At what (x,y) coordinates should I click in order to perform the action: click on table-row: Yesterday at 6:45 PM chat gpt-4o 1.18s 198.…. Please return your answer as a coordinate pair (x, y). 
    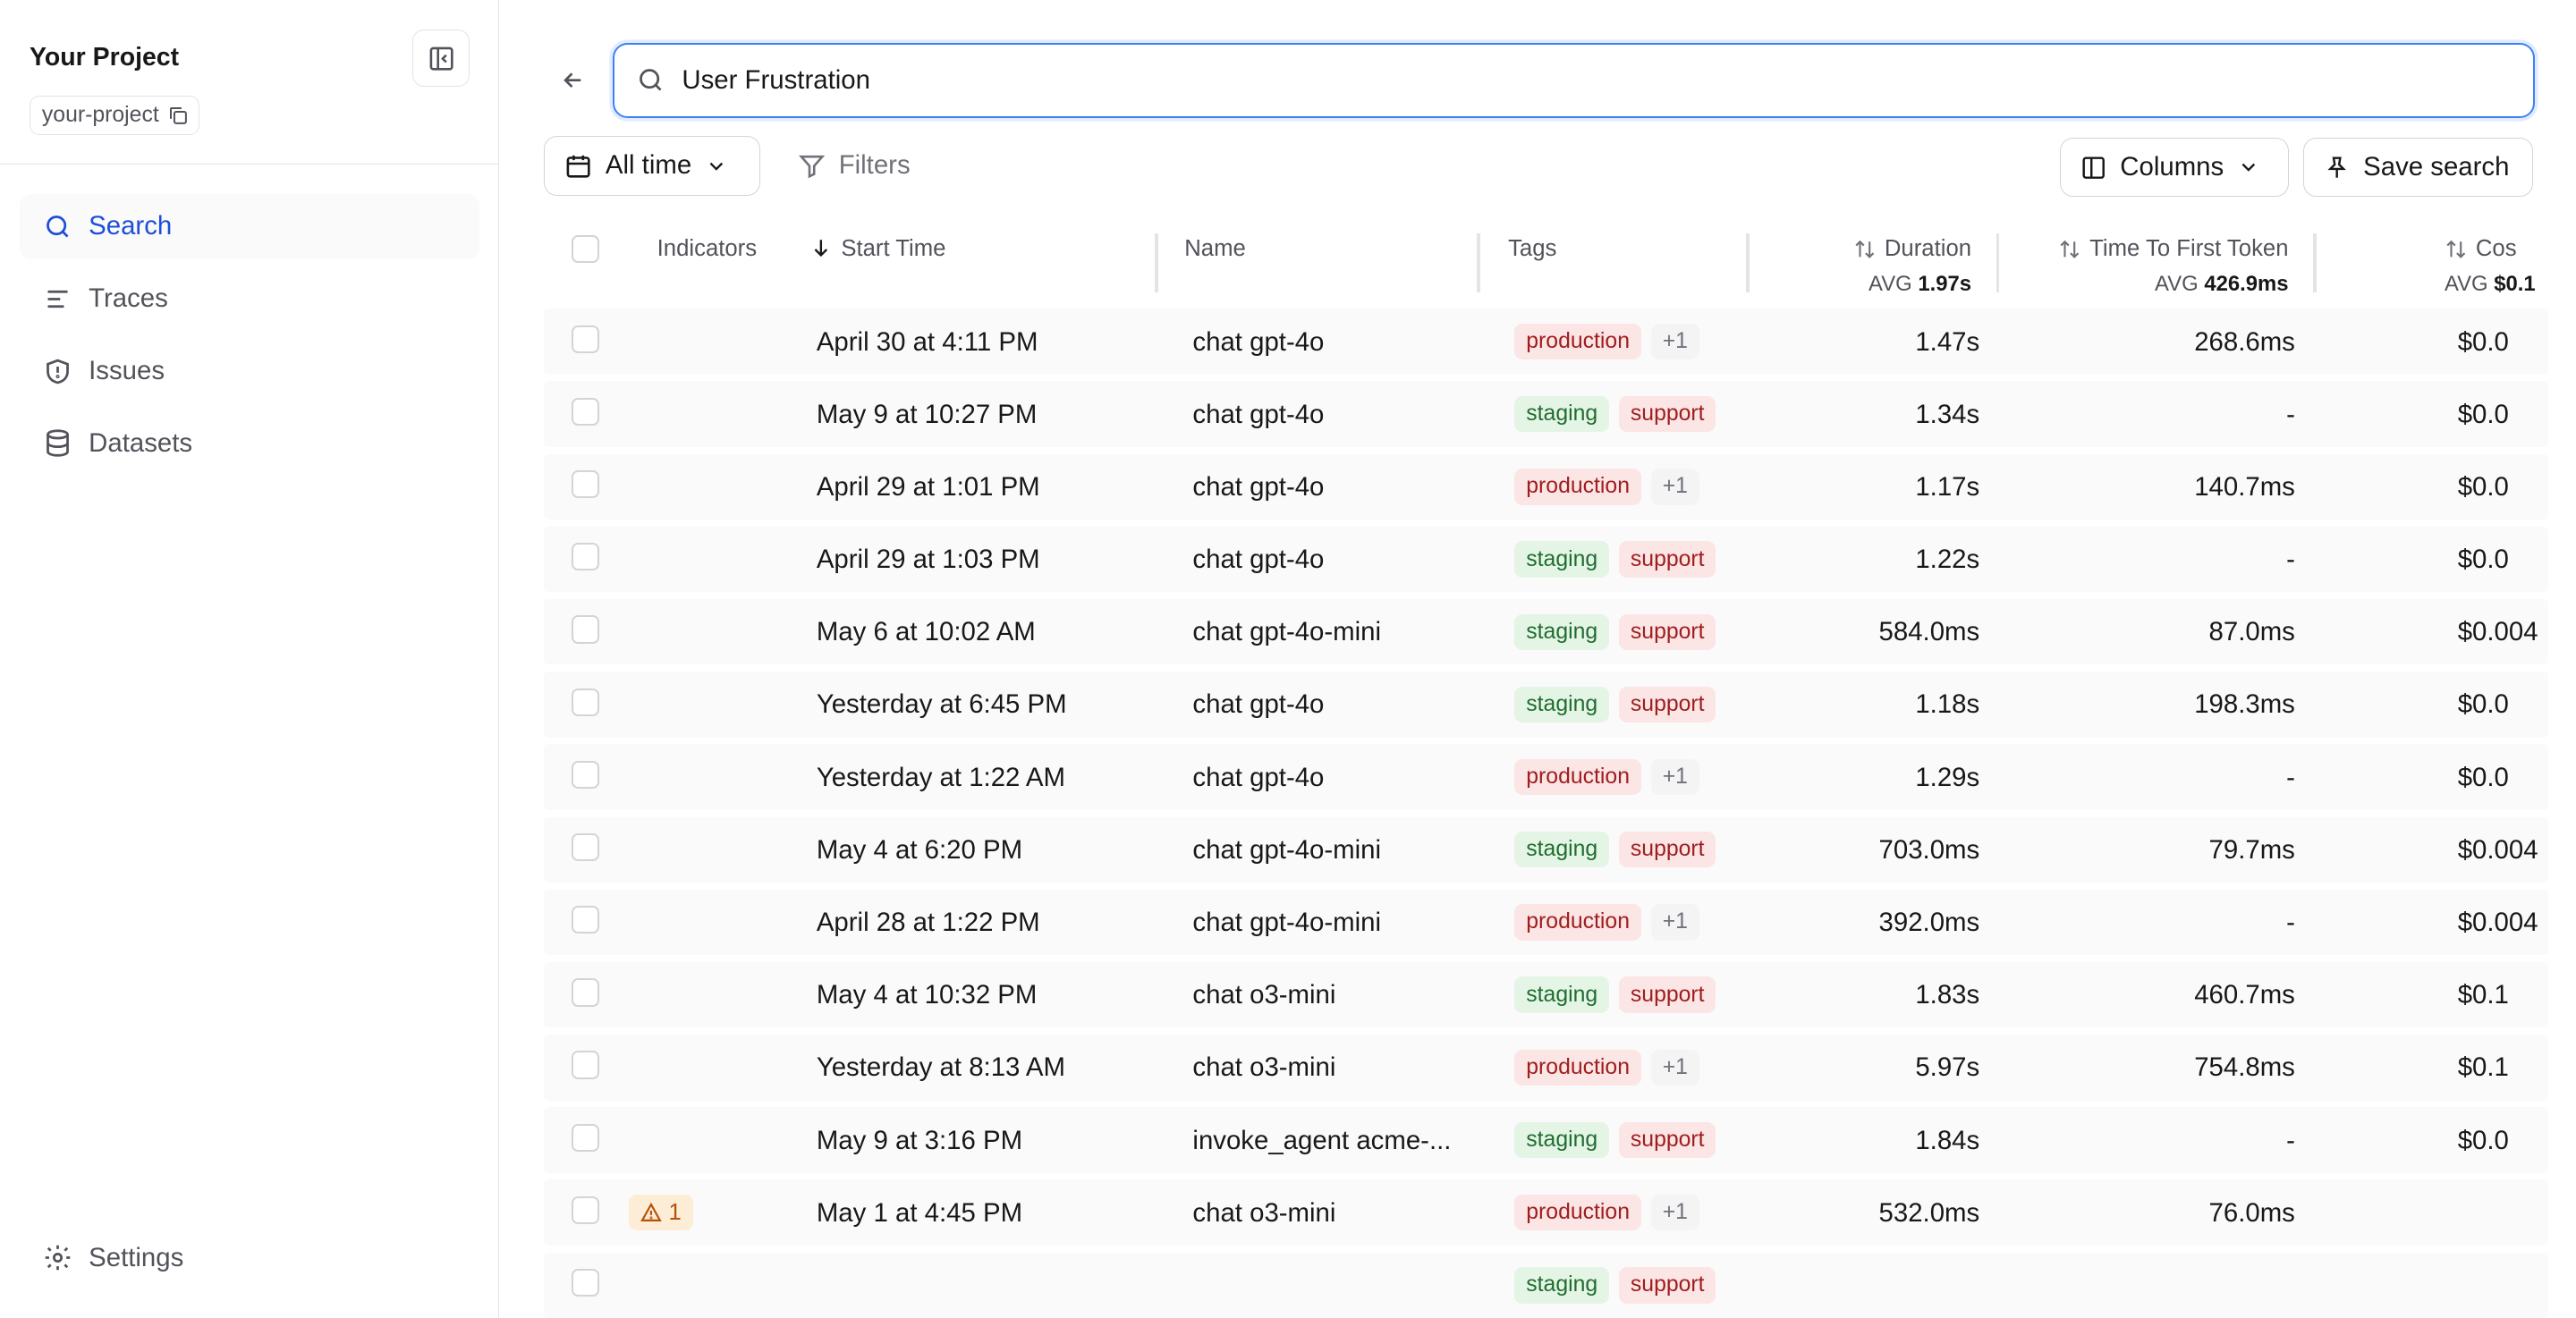
    Looking at the image, I should click on (1545, 705).